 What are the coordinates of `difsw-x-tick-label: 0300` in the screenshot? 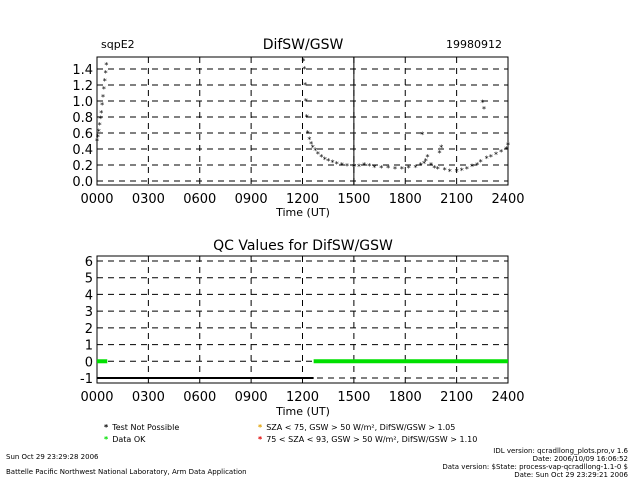 It's located at (148, 199).